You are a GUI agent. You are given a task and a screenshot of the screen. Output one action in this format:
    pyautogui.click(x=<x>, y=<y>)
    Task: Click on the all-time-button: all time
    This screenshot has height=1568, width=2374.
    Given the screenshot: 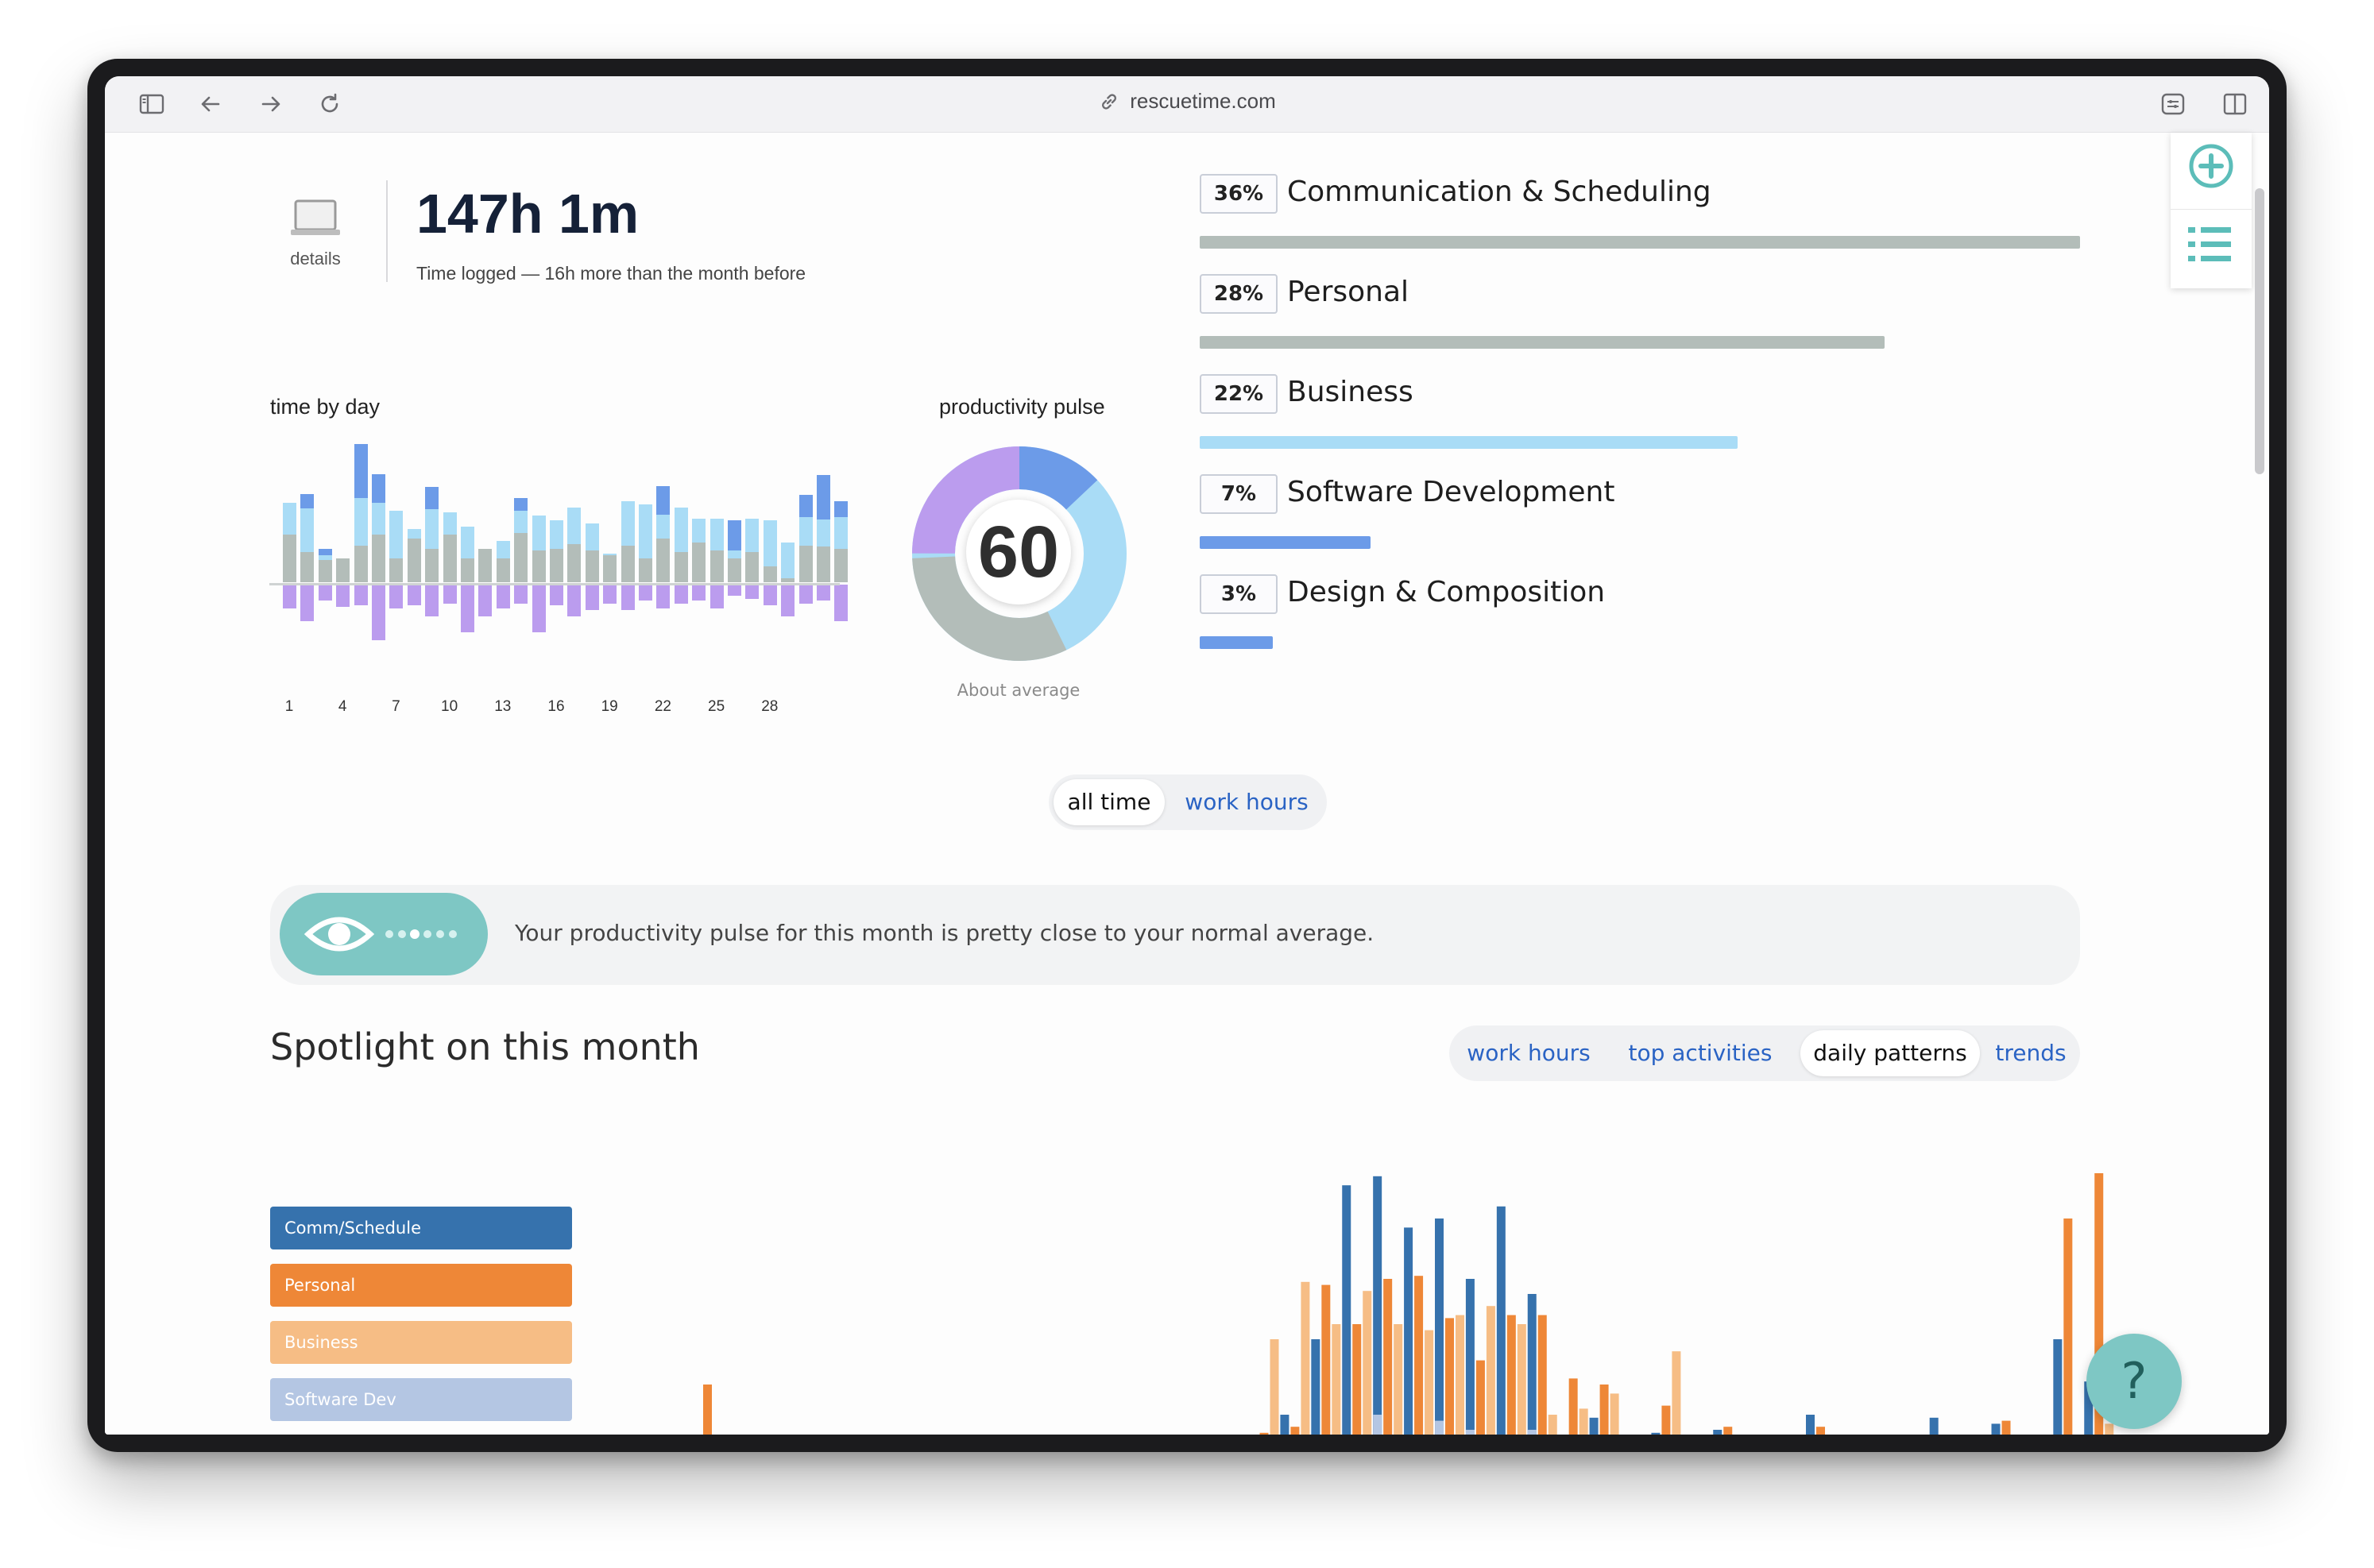 What is the action you would take?
    pyautogui.click(x=1109, y=802)
    